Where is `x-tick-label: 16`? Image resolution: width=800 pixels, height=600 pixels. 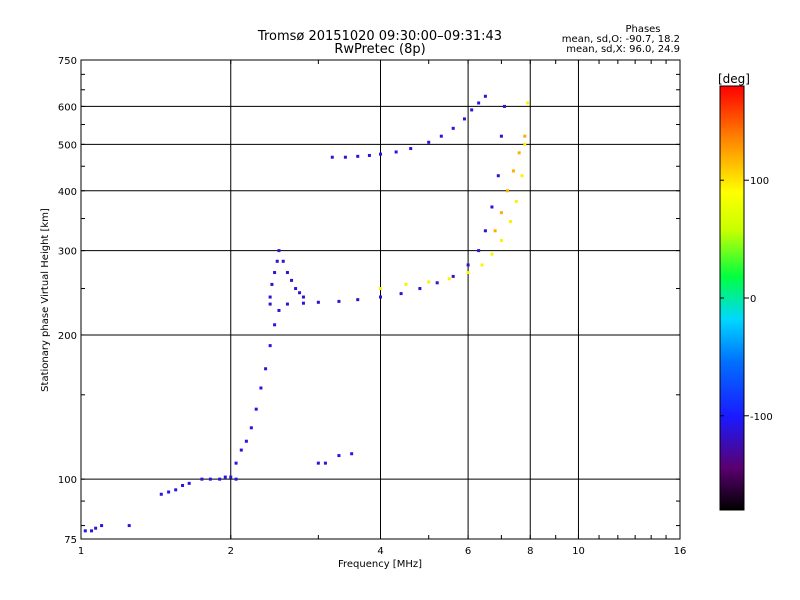
x-tick-label: 16 is located at coordinates (680, 551).